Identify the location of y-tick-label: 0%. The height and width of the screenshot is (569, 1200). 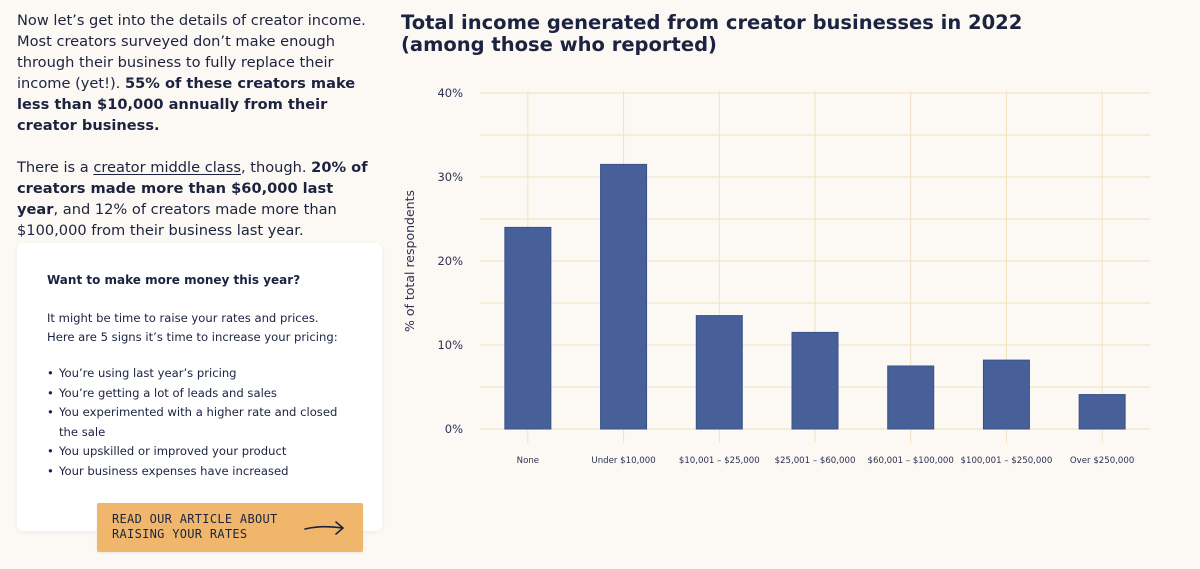
(454, 429).